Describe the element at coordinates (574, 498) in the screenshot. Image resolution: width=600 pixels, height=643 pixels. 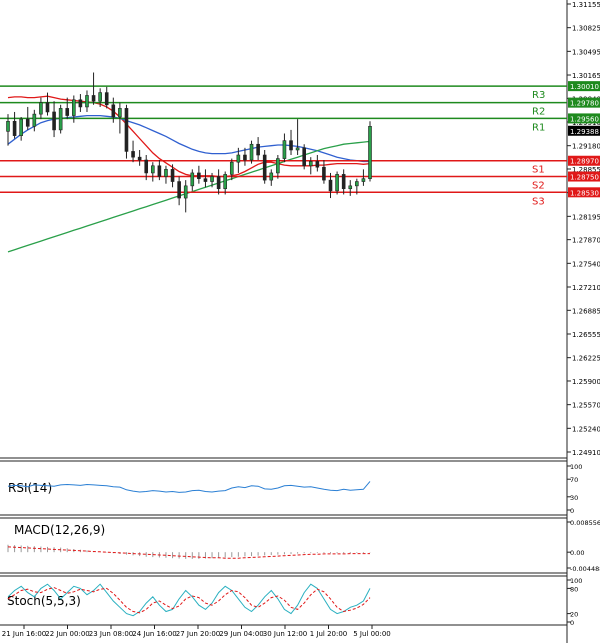
I see `indicator-tick-label: 30` at that location.